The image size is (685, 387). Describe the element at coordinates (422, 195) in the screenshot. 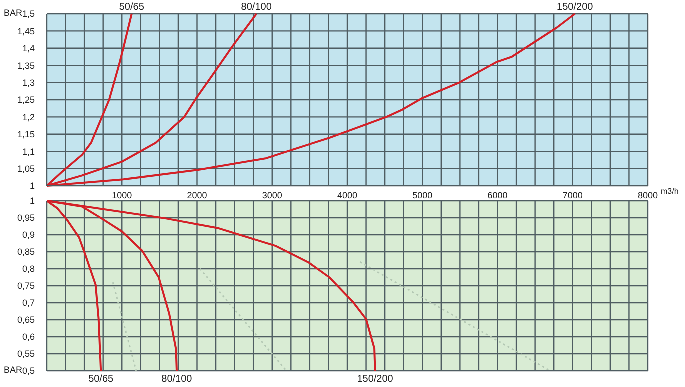

I see `x-tick-label: 5000` at that location.